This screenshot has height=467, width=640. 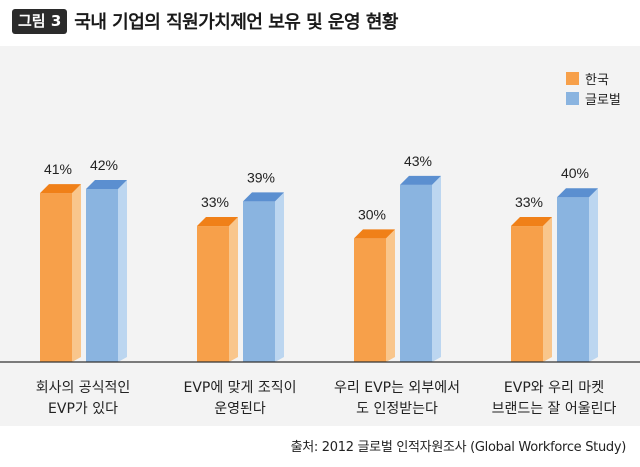 I want to click on data-label: 40%, so click(x=575, y=173).